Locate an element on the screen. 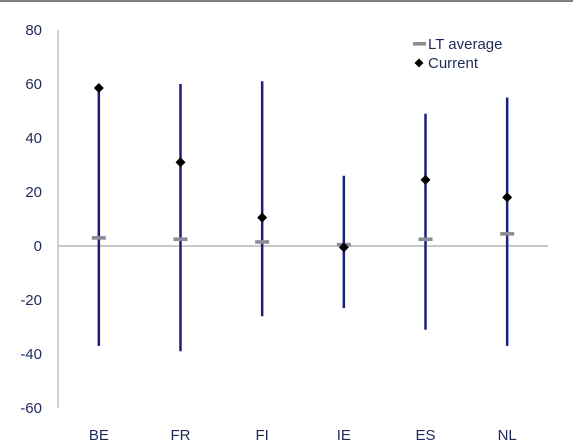  legend-swatch-current is located at coordinates (419, 63).